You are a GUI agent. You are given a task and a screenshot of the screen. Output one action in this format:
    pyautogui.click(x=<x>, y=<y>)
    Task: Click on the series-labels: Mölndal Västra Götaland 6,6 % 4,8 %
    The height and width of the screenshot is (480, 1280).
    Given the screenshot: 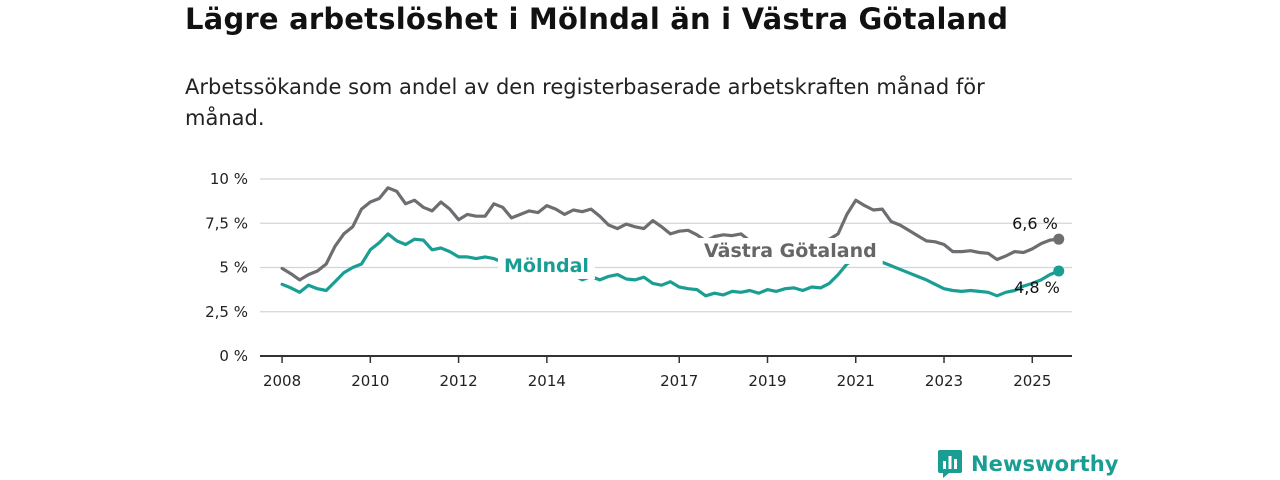 What is the action you would take?
    pyautogui.click(x=779, y=255)
    